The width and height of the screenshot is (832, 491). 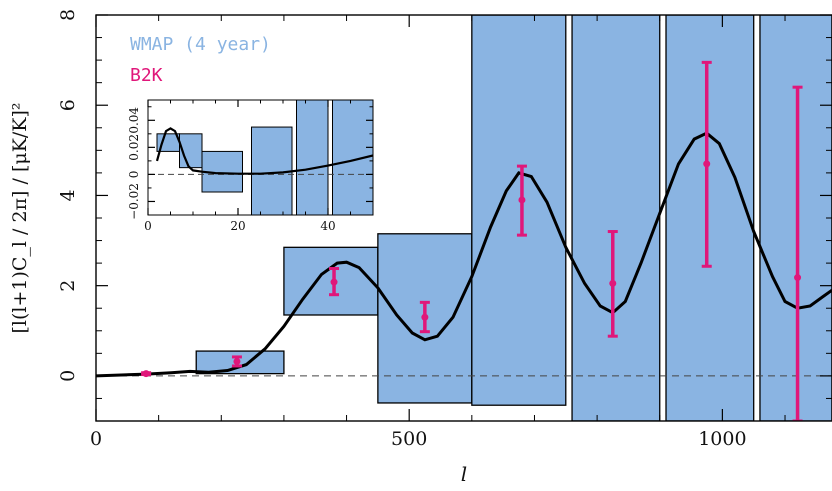 What do you see at coordinates (200, 44) in the screenshot?
I see `legend-entry-wmap: WMAP (4 year)` at bounding box center [200, 44].